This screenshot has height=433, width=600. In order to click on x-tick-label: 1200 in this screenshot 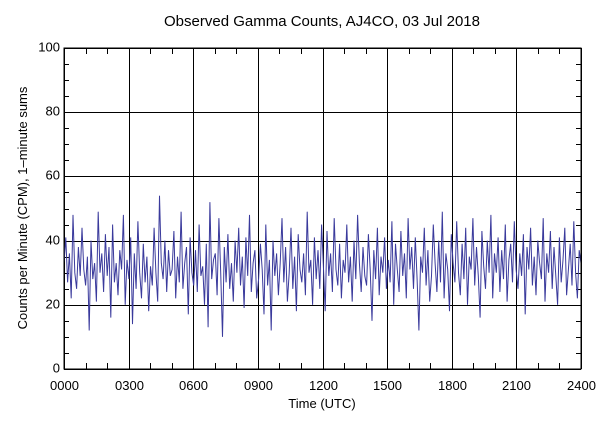, I will do `click(323, 385)`.